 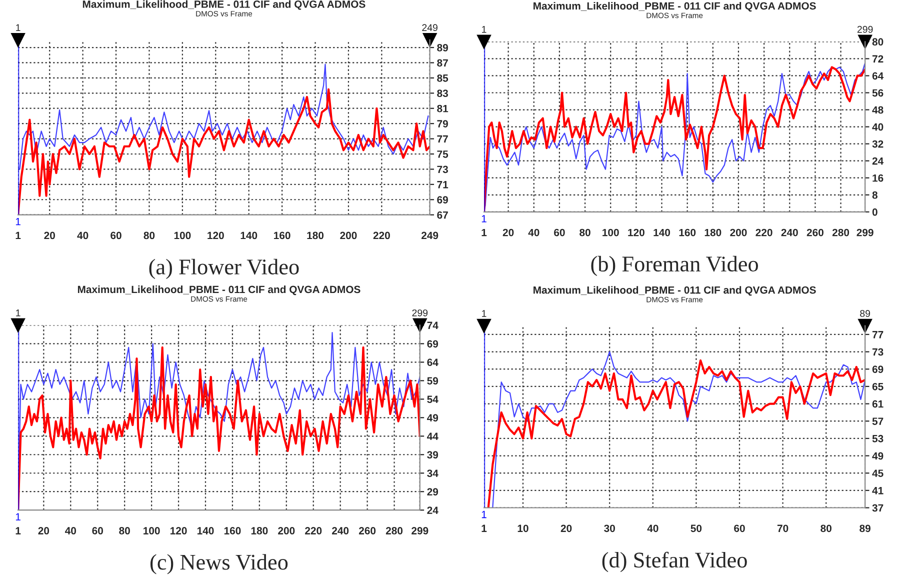 I want to click on y-tick-label: 39, so click(x=432, y=455).